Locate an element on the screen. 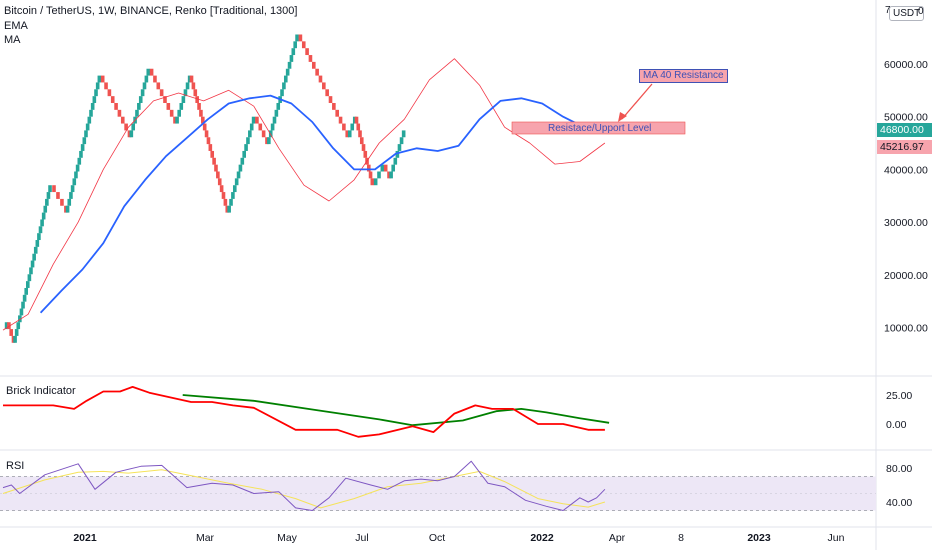 This screenshot has width=932, height=550. rsi-pane is located at coordinates (304, 485).